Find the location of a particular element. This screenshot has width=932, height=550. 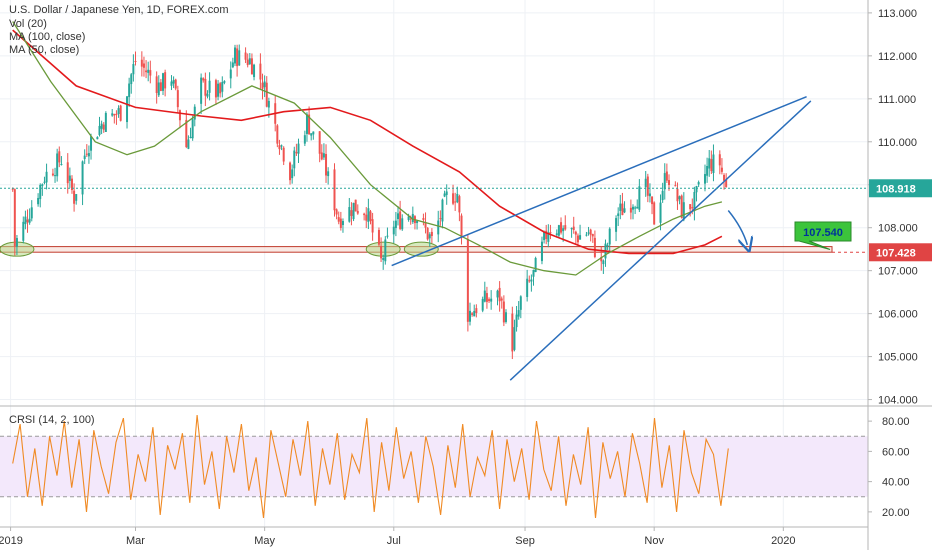

crsi-band is located at coordinates (434, 466).